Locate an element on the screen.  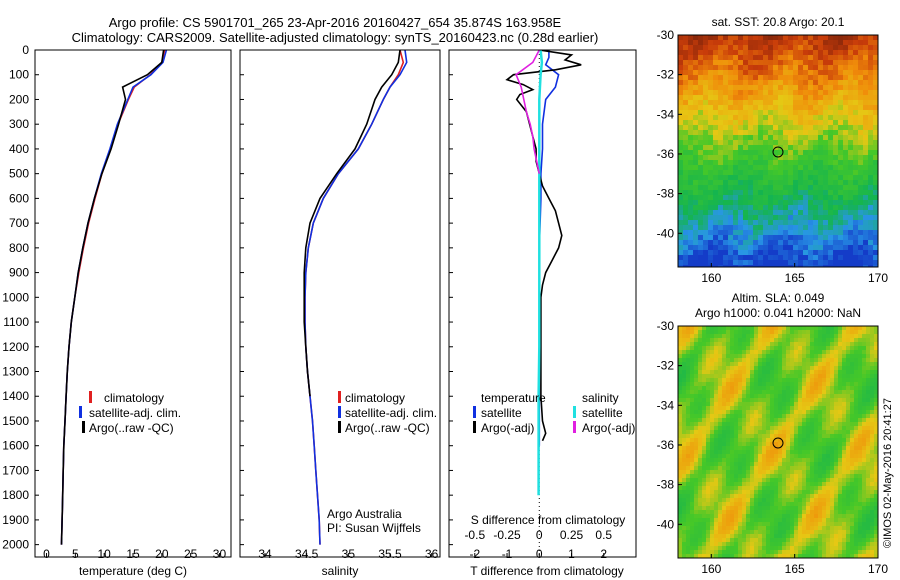
y-tick-label: 1500 is located at coordinates (15, 421).